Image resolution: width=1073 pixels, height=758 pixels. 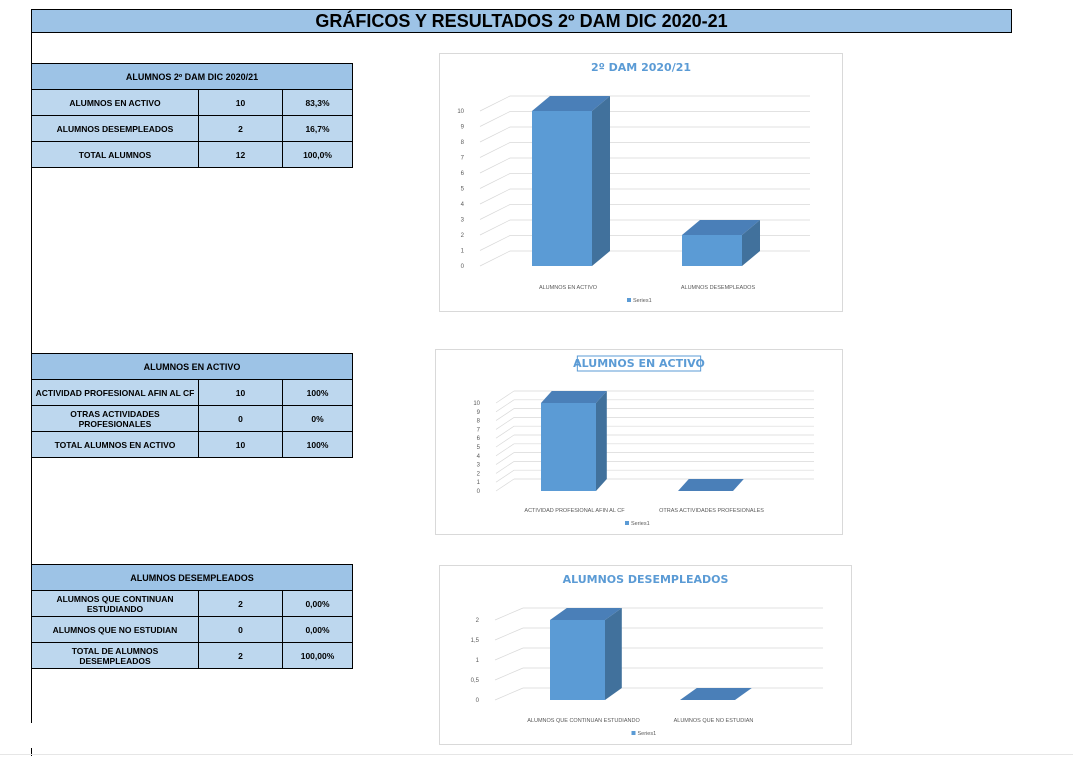 I want to click on x-category-label: ALUMNOS EN ACTIVO, so click(x=568, y=288).